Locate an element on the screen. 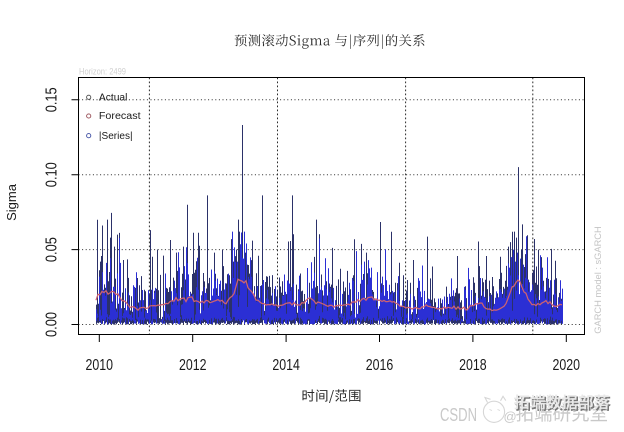 Image resolution: width=624 pixels, height=432 pixels. svg-text: Forecast is located at coordinates (120, 116).